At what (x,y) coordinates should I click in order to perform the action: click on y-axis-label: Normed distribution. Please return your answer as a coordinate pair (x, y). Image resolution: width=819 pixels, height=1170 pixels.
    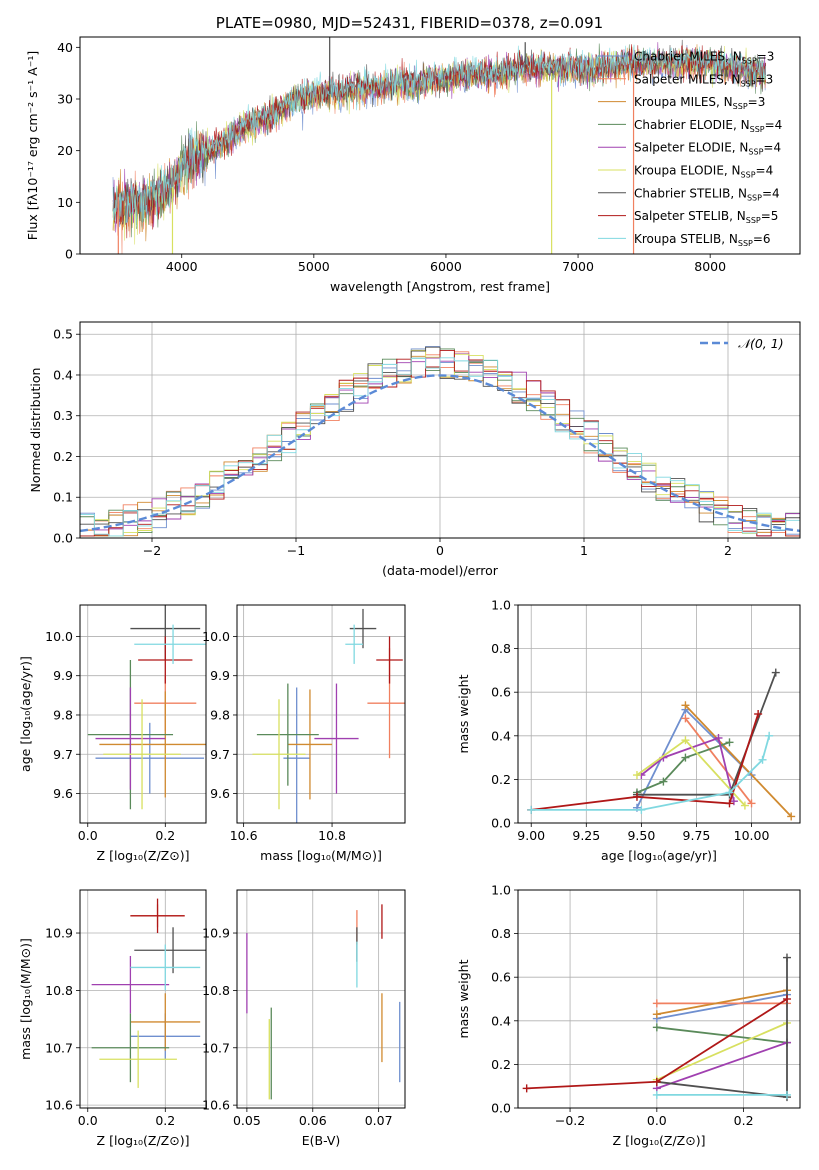
    Looking at the image, I should click on (35, 430).